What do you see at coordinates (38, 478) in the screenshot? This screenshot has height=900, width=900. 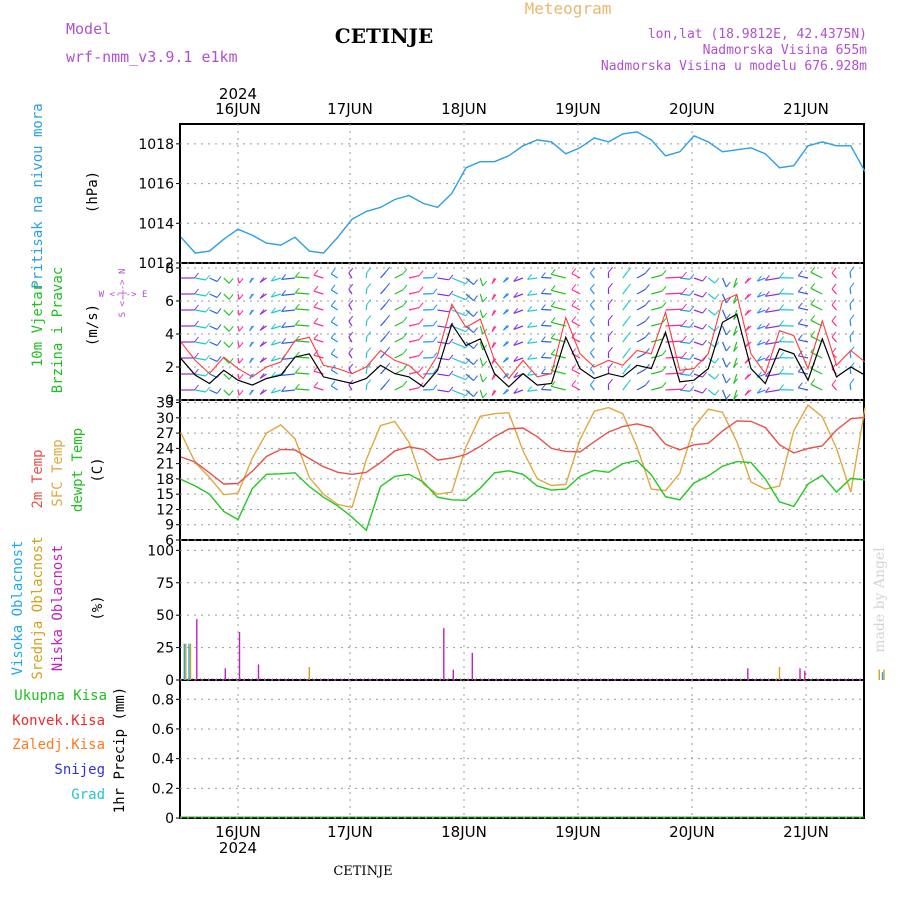 I see `temp-axis-title-1: 2m Temp` at bounding box center [38, 478].